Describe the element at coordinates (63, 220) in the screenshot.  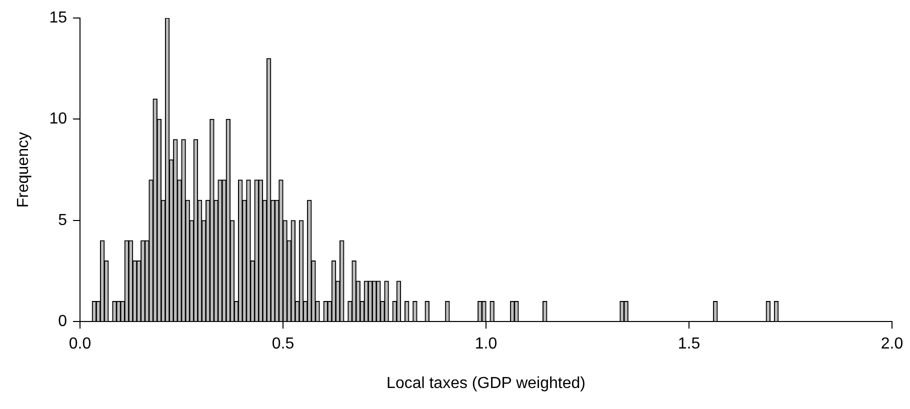
I see `y-tick-label: 5` at that location.